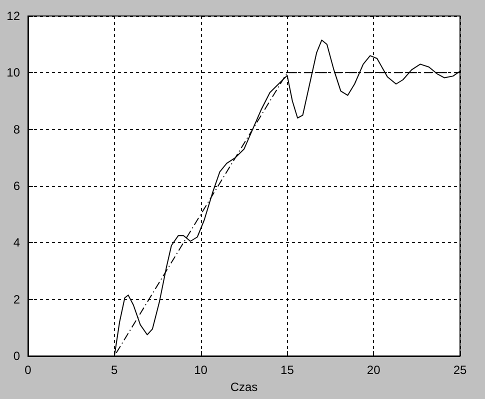 This screenshot has width=485, height=399. What do you see at coordinates (244, 387) in the screenshot?
I see `x-axis-title: Czas` at bounding box center [244, 387].